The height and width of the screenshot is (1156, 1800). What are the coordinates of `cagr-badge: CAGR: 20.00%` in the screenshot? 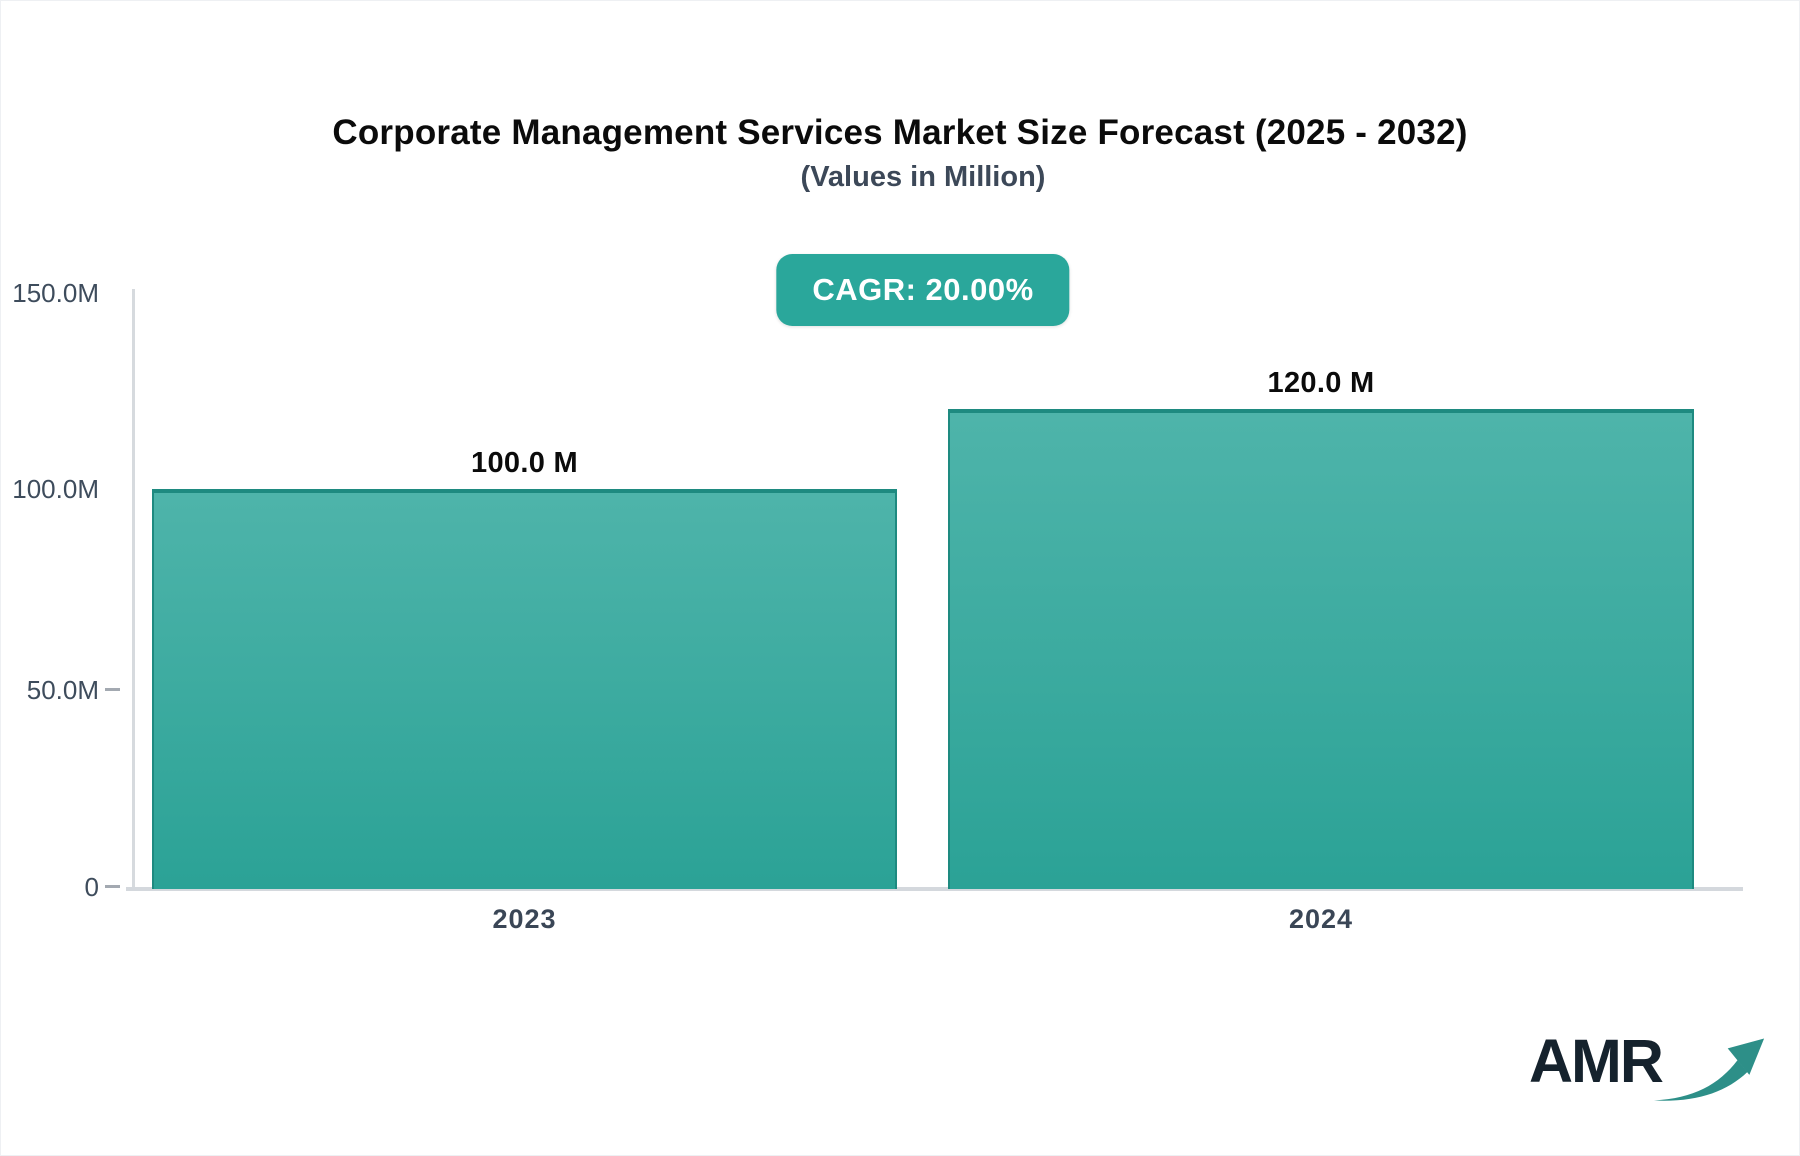 It's located at (923, 290).